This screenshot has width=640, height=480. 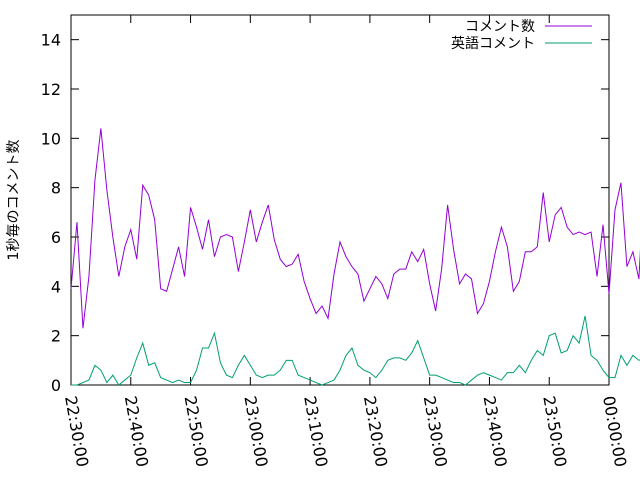 What do you see at coordinates (56, 336) in the screenshot?
I see `y-tick-label: 2` at bounding box center [56, 336].